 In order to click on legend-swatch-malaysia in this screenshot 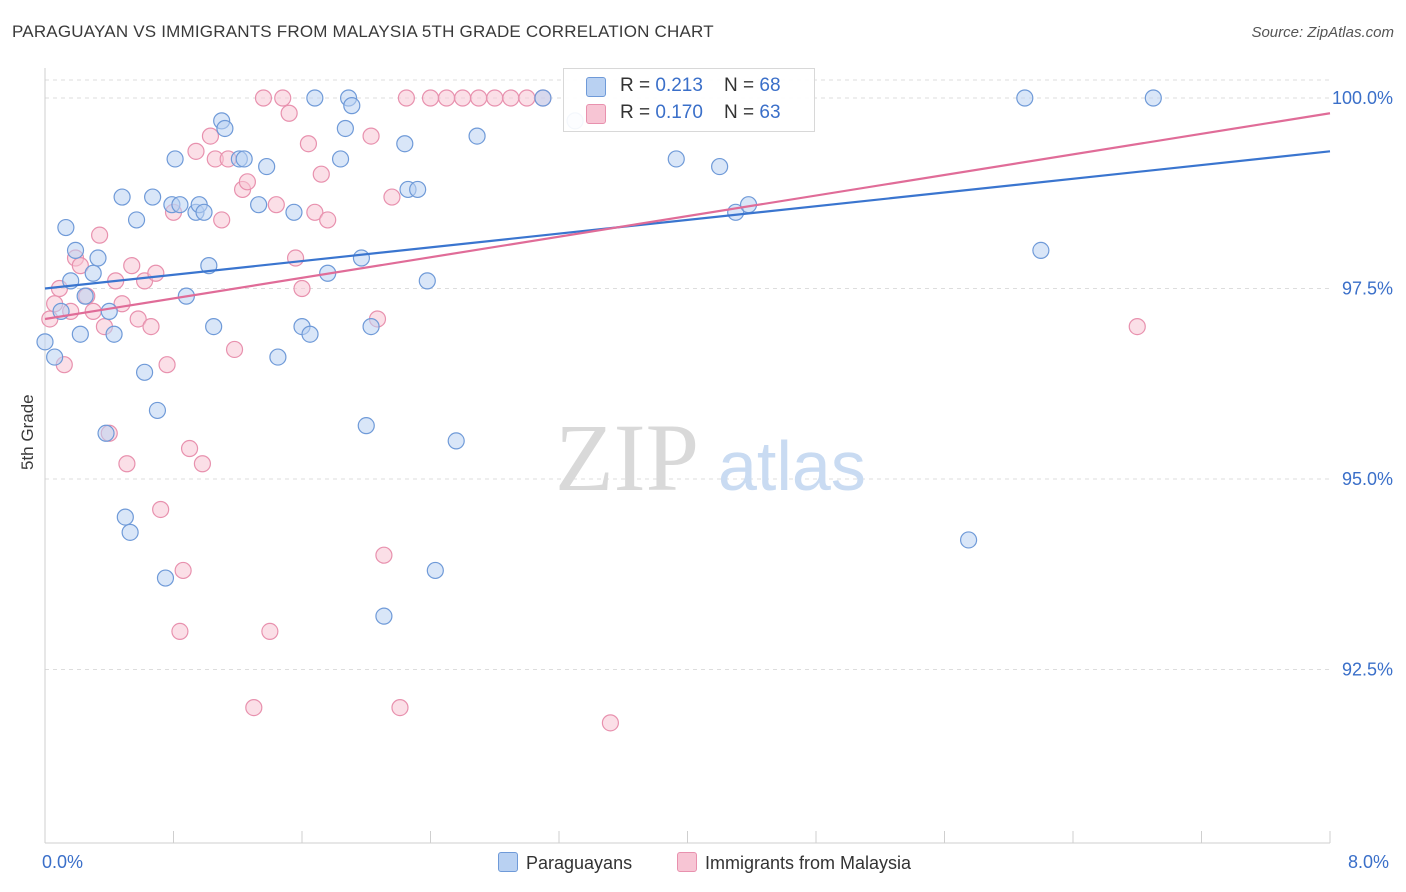, I will do `click(596, 114)`.